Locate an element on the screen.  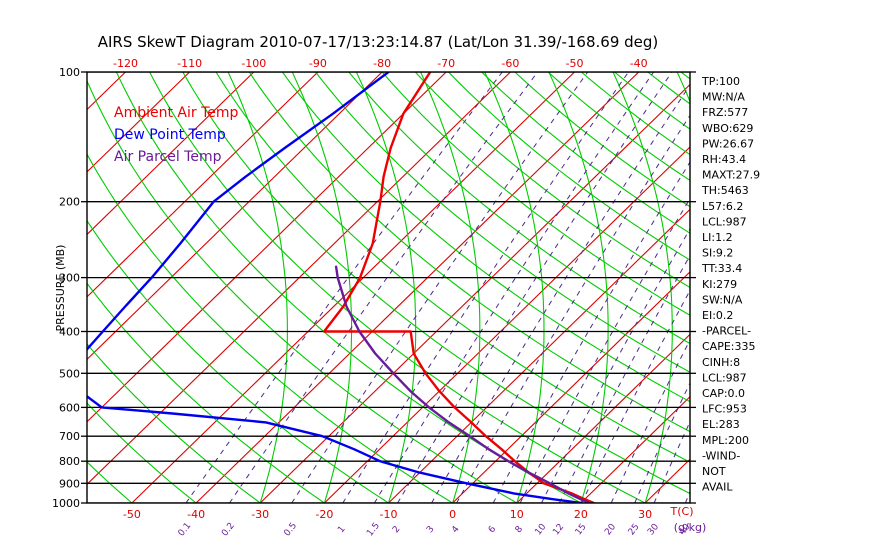
panel-item: TP:100 is located at coordinates (720, 81).